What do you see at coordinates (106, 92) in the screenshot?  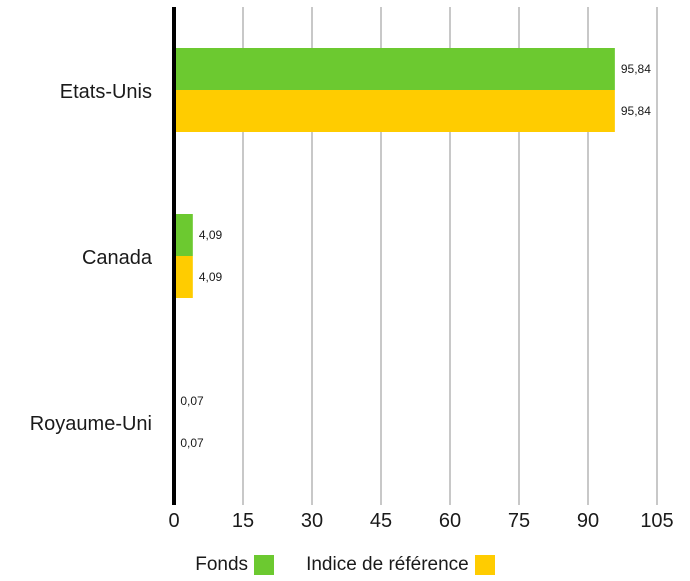 I see `category-label-etats-unis: Etats-Unis` at bounding box center [106, 92].